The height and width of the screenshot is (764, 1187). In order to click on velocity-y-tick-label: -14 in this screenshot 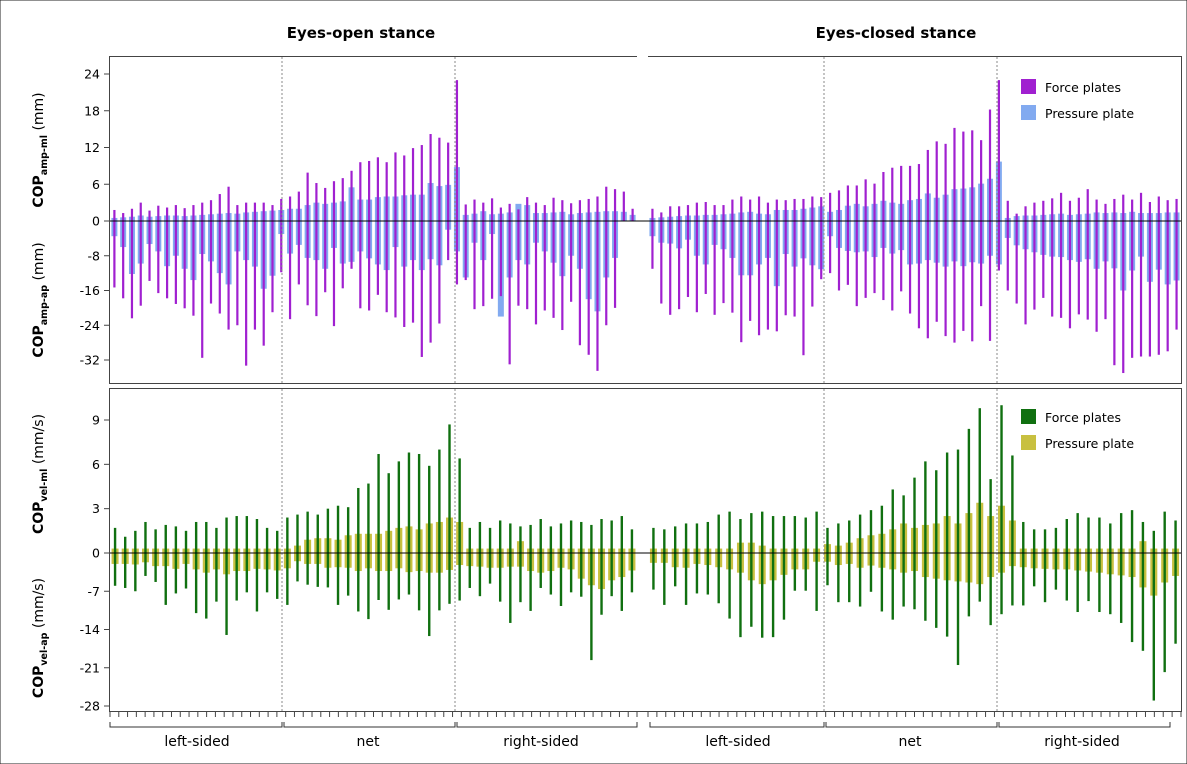, I will do `click(90, 629)`.